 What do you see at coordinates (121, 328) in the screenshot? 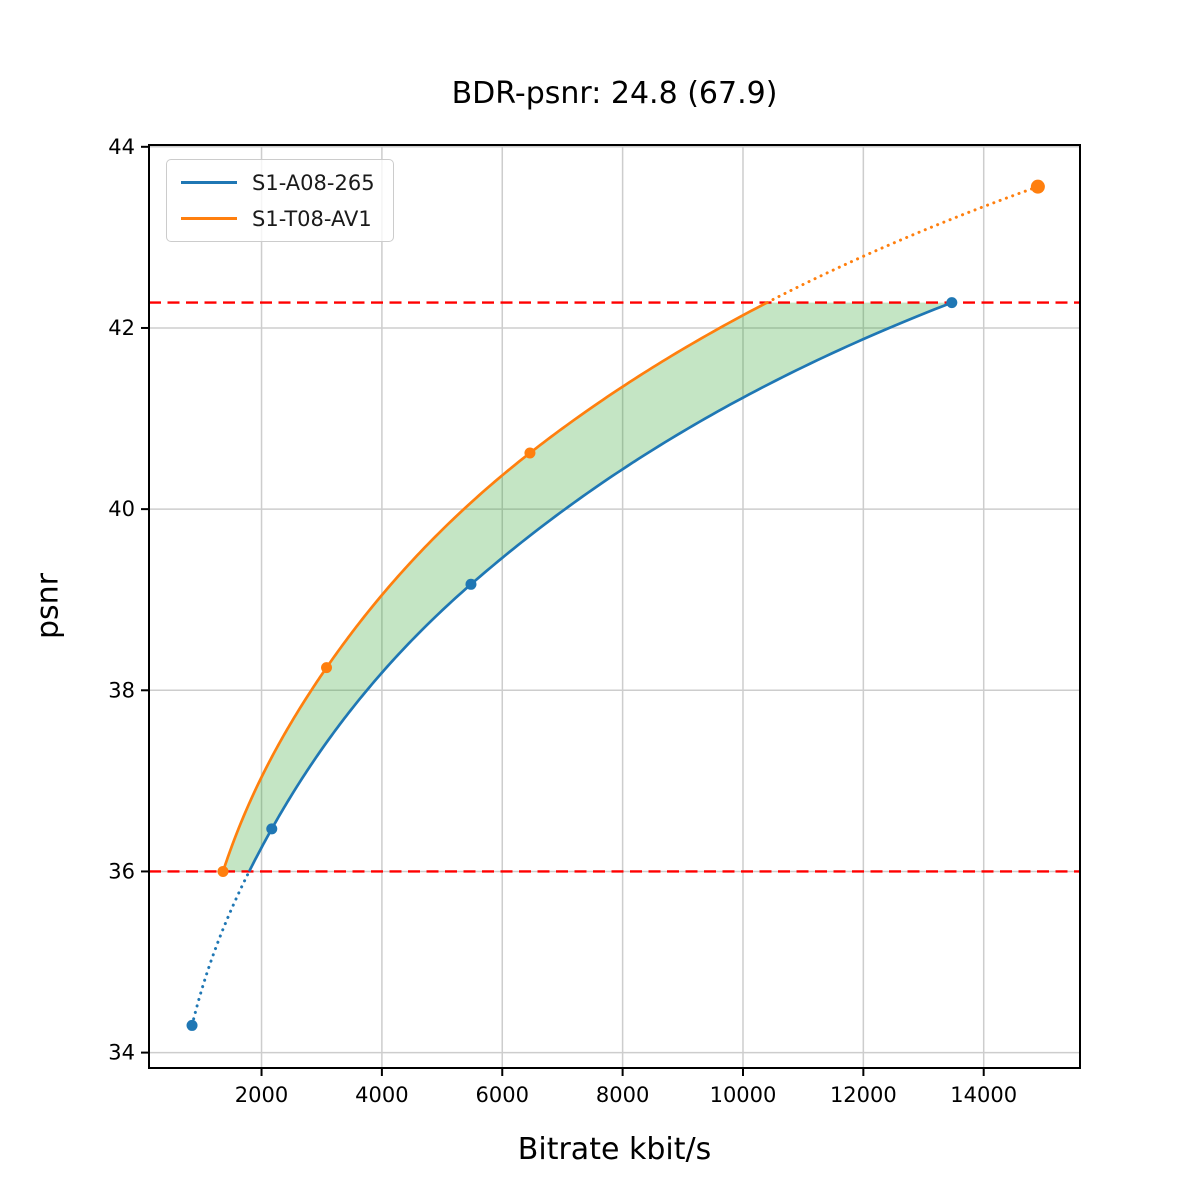
I see `y-tick-label: 42` at bounding box center [121, 328].